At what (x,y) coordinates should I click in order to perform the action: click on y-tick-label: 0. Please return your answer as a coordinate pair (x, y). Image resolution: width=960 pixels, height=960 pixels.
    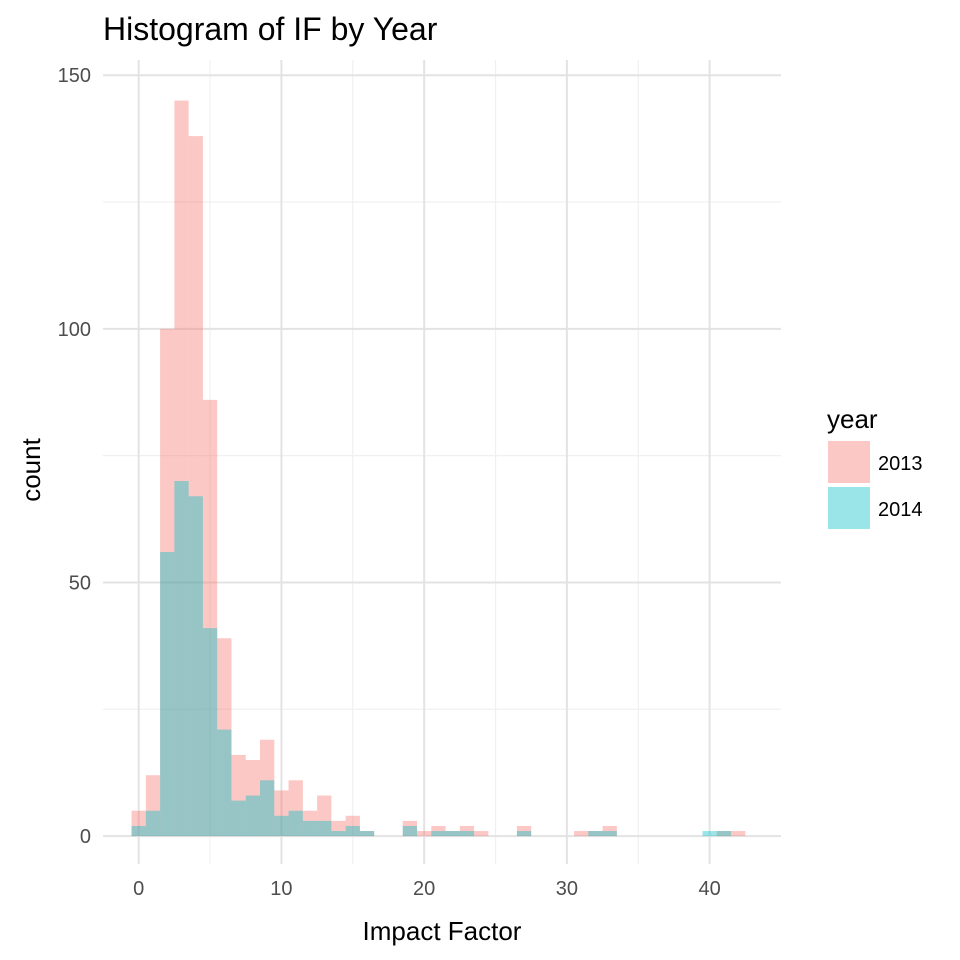
    Looking at the image, I should click on (85, 837).